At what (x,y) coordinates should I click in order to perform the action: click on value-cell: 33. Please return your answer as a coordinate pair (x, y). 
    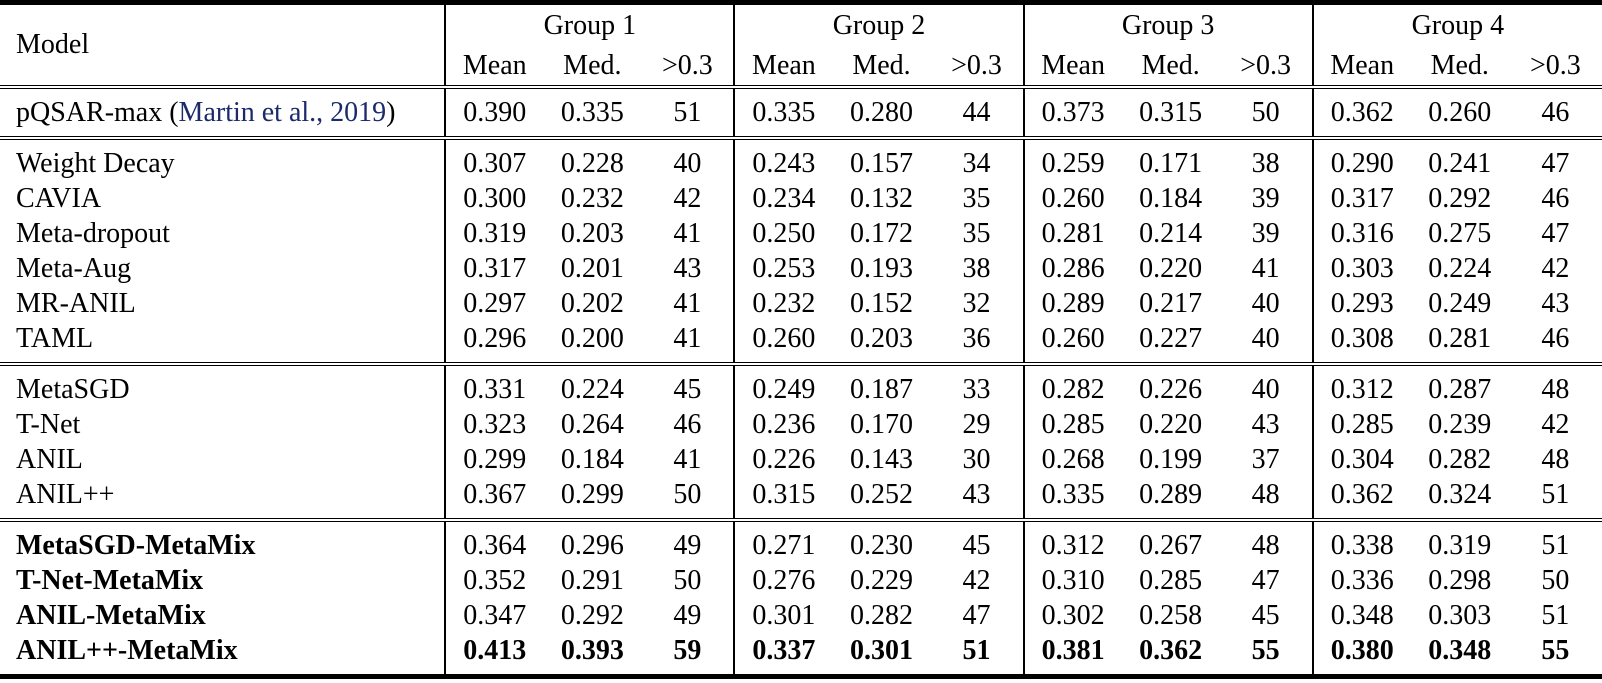
    Looking at the image, I should click on (977, 384).